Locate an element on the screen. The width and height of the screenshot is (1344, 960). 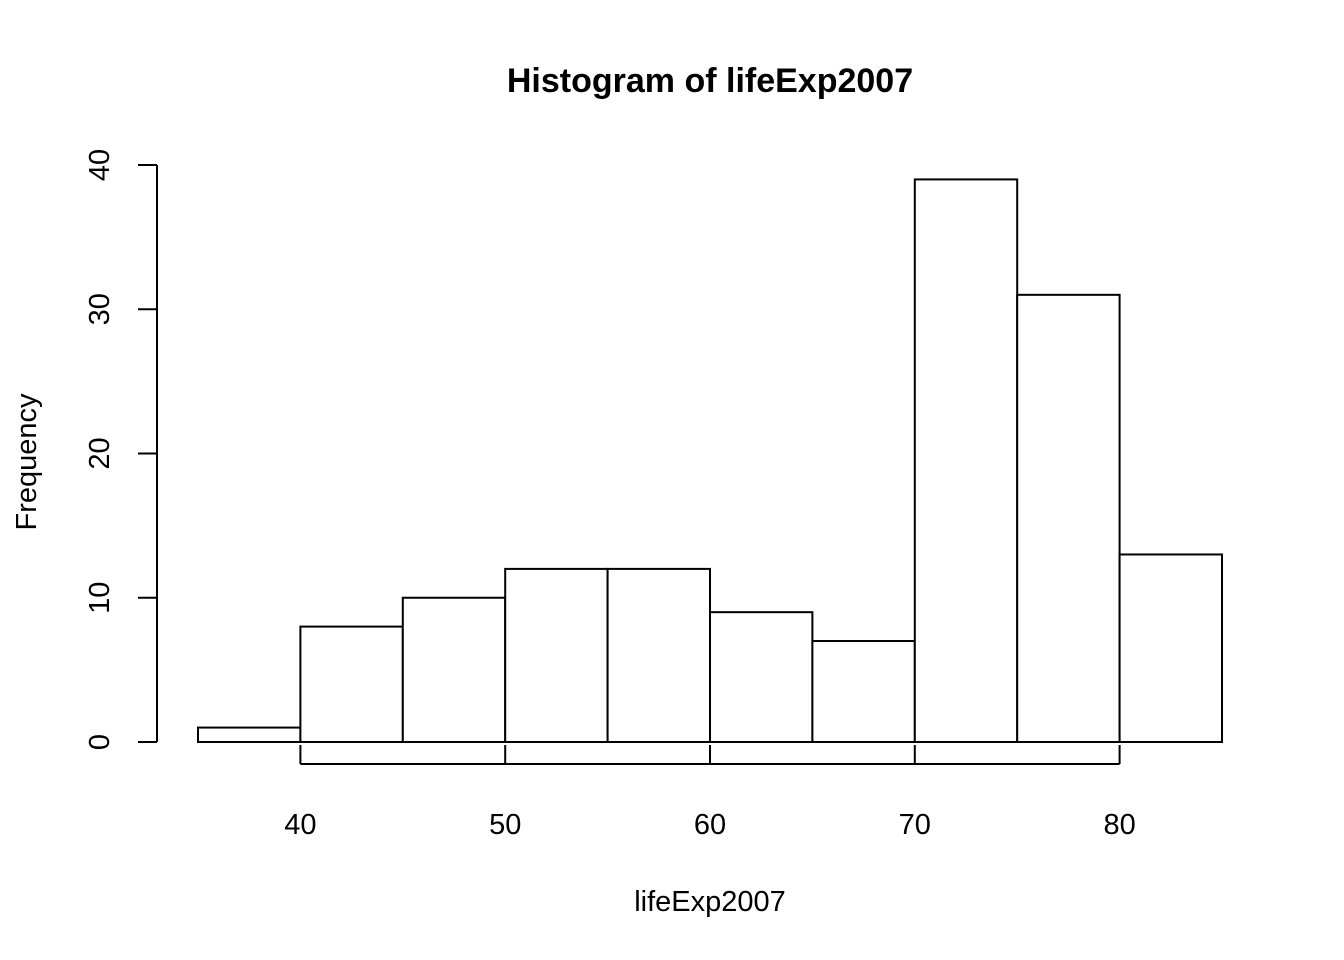
y-axis: 0 10 20 30 40 is located at coordinates (121, 449).